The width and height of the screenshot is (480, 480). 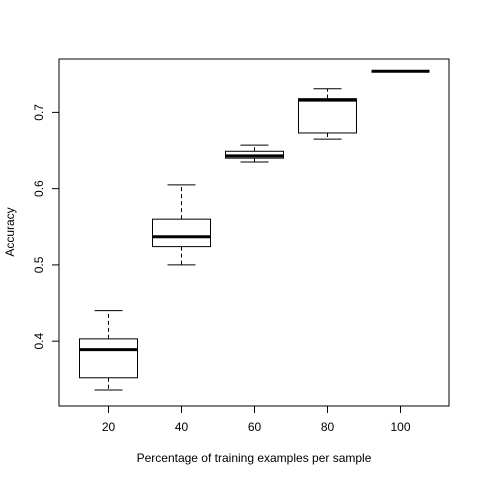 I want to click on y-axis: 0.4 0.5 0.6 0.7, so click(x=46, y=227).